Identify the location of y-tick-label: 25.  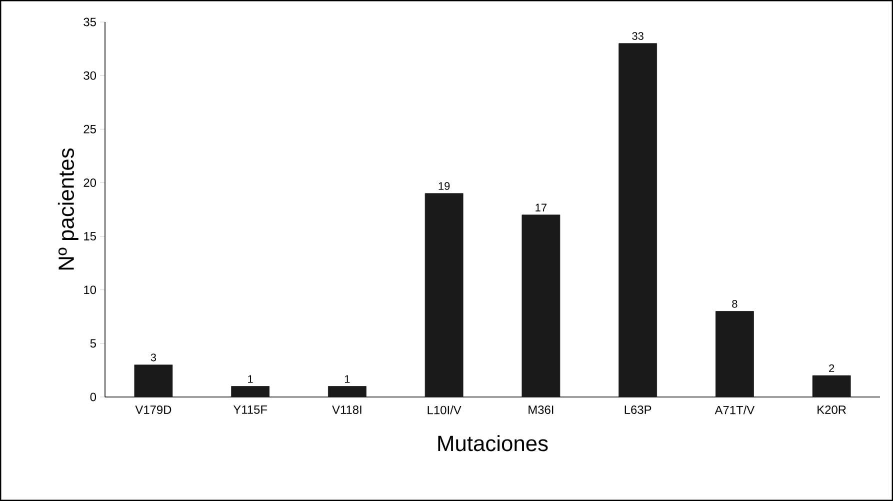
(90, 129).